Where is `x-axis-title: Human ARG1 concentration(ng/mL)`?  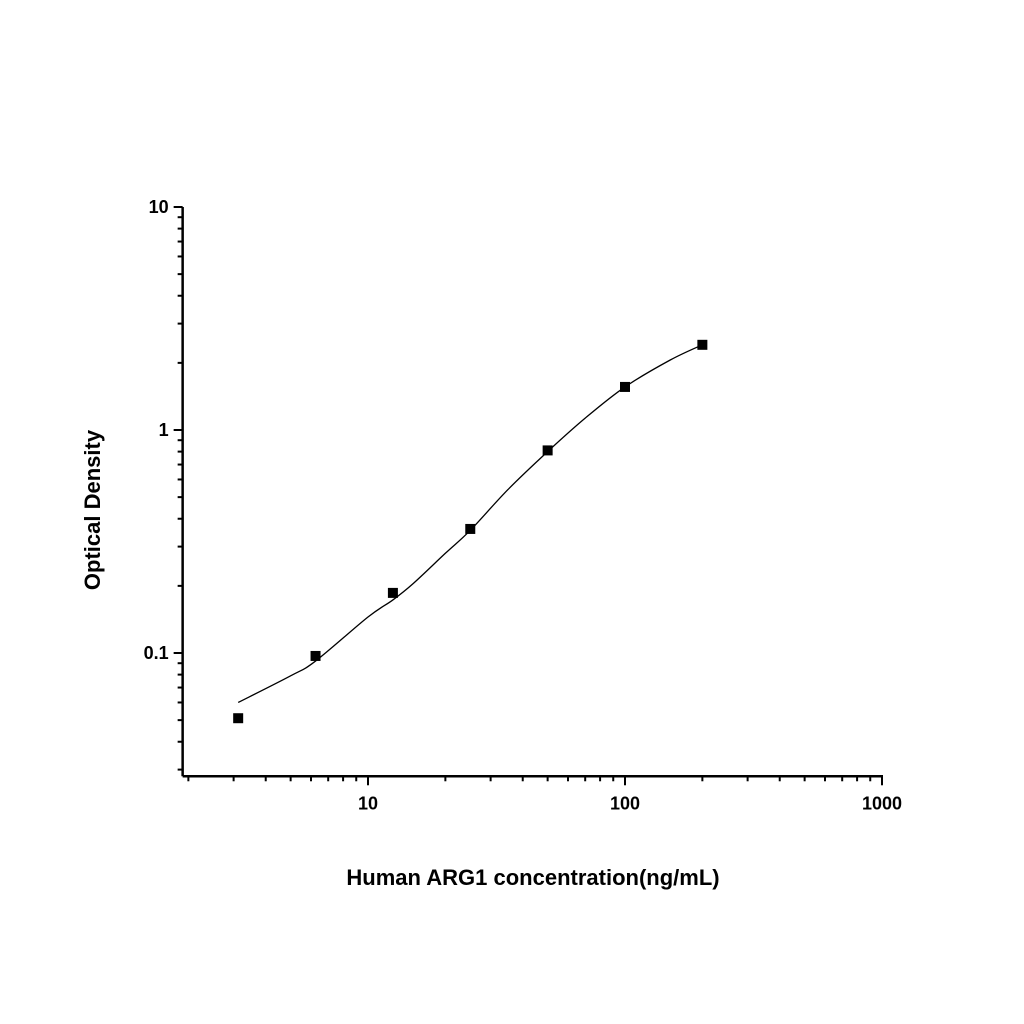
x-axis-title: Human ARG1 concentration(ng/mL) is located at coordinates (532, 877).